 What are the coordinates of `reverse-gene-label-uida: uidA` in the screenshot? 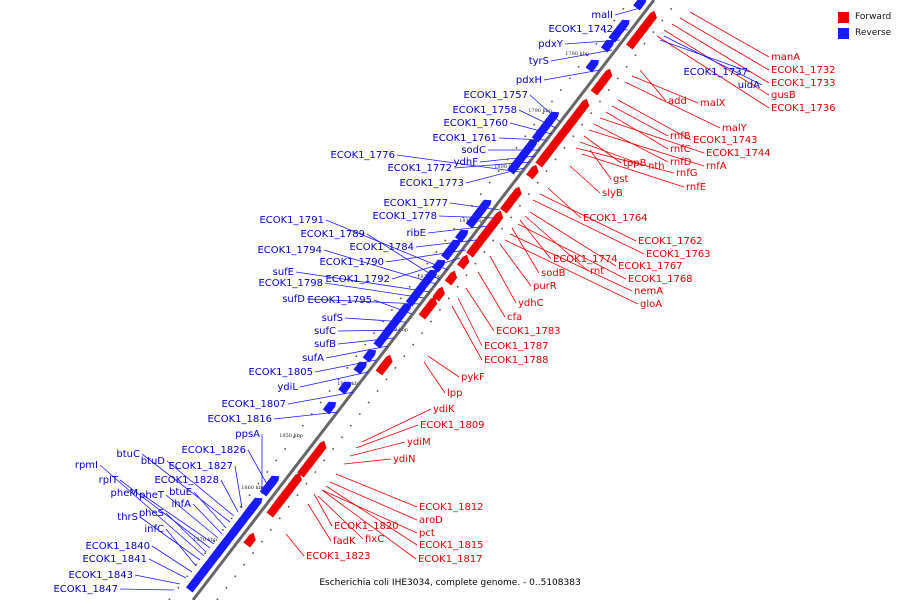 It's located at (749, 85).